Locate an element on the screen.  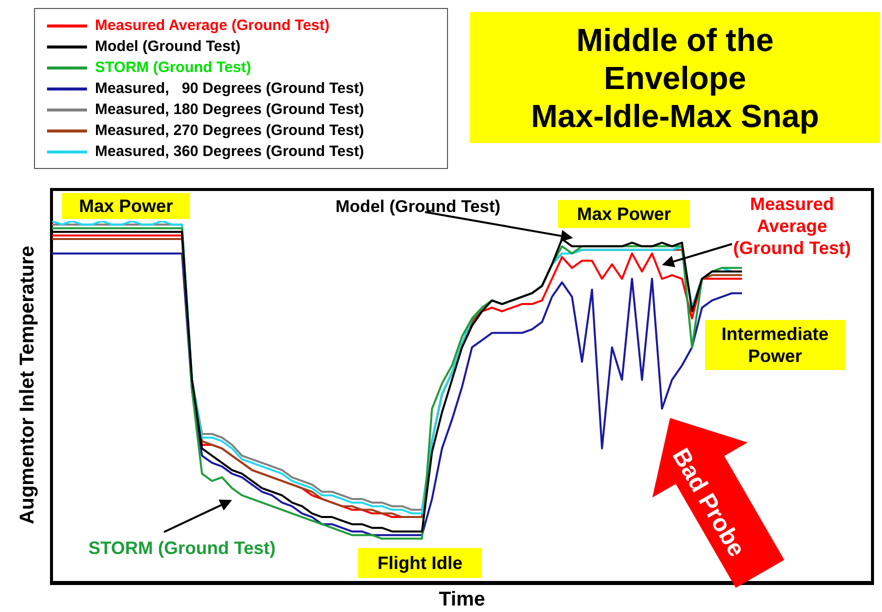
legend-label: Model (Ground Test) is located at coordinates (168, 46).